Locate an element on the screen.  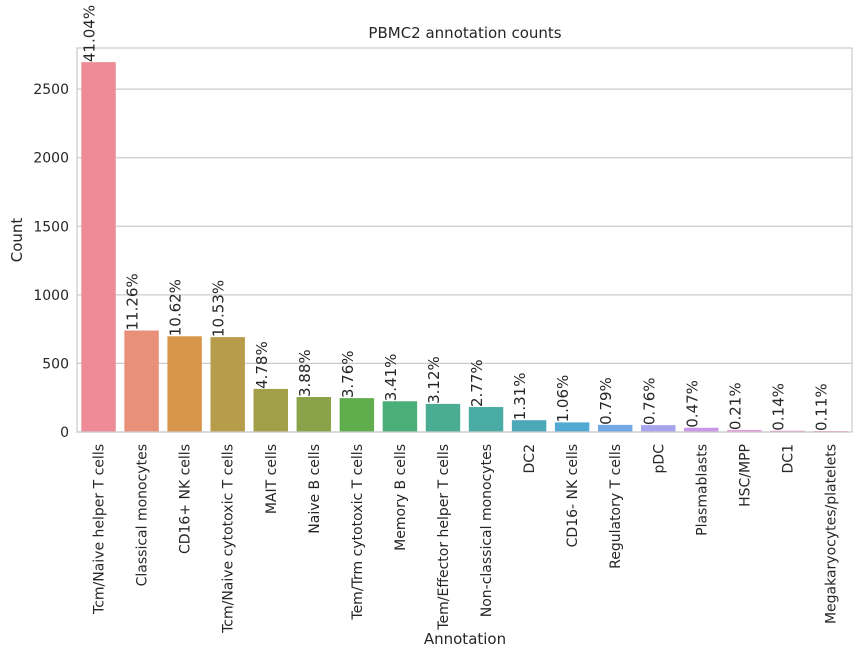
y-tick-labels: 0 500 1000 1500 2000 2500 is located at coordinates (51, 261).